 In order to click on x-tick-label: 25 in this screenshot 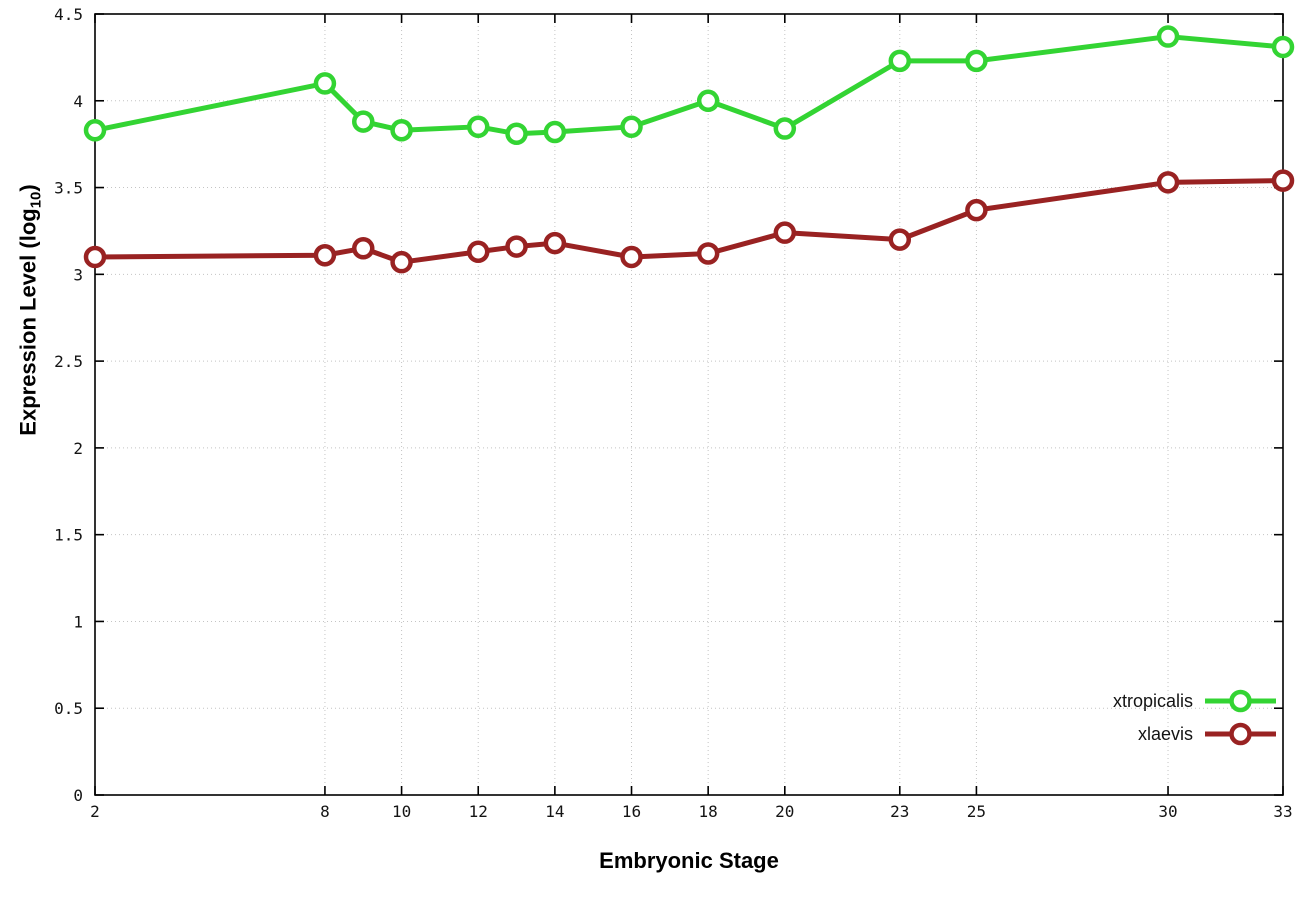, I will do `click(976, 811)`.